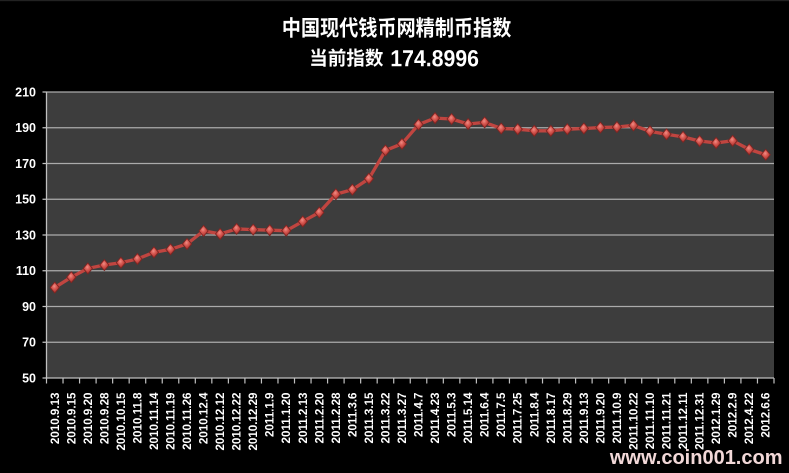 The width and height of the screenshot is (789, 473). Describe the element at coordinates (187, 421) in the screenshot. I see `svg-text: 2010.11.26` at that location.